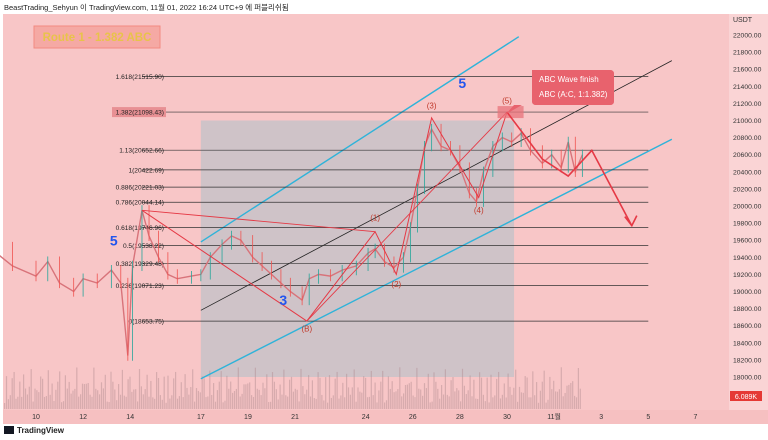 This screenshot has width=768, height=440. What do you see at coordinates (747, 309) in the screenshot?
I see `price-tick-label: 18800.00` at bounding box center [747, 309].